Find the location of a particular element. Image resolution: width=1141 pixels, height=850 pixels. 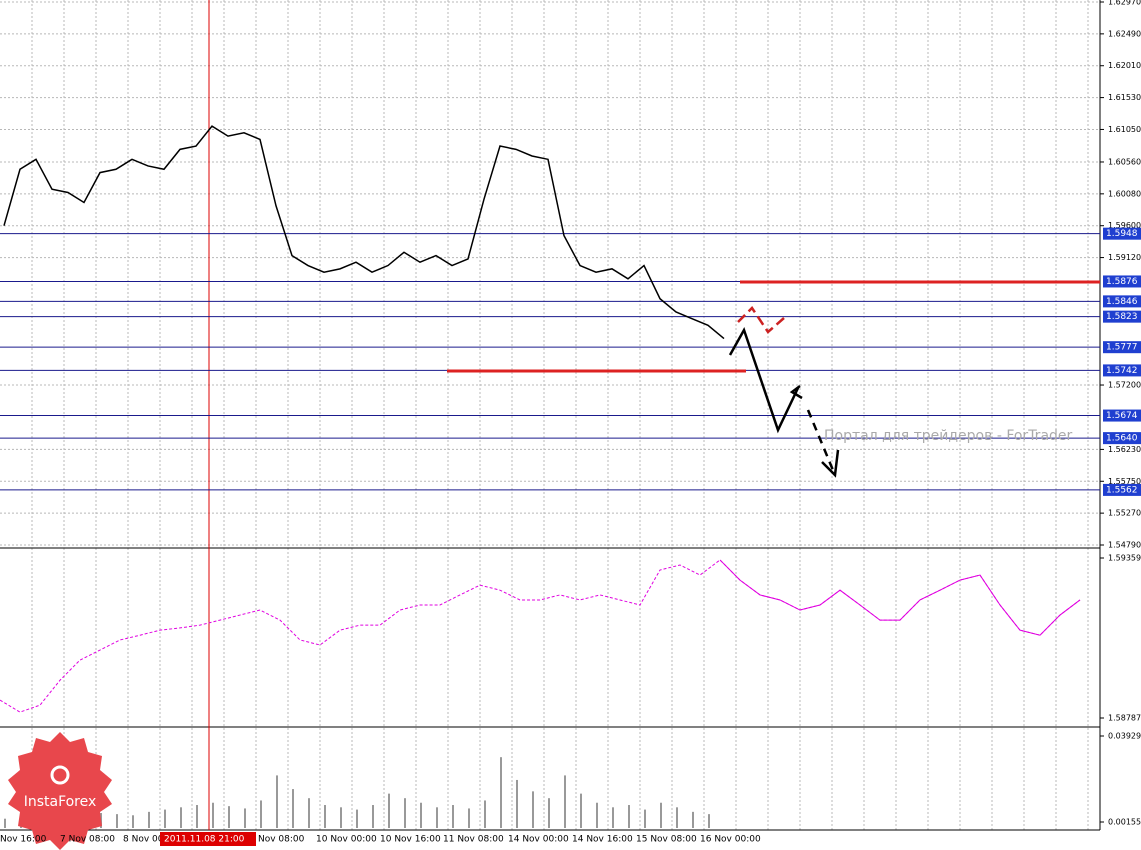

x-tick-label: 10 Nov 16:00 is located at coordinates (410, 840).